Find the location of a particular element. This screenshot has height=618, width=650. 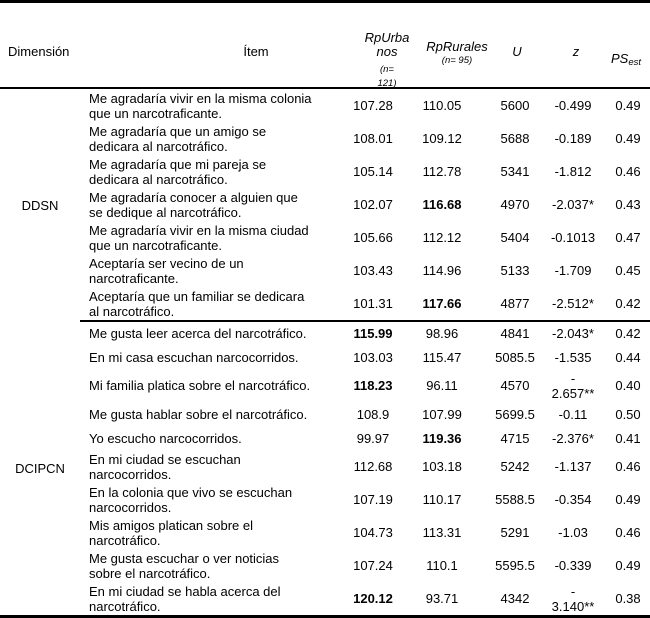

u-value-cell: 5595.5 is located at coordinates (515, 565).